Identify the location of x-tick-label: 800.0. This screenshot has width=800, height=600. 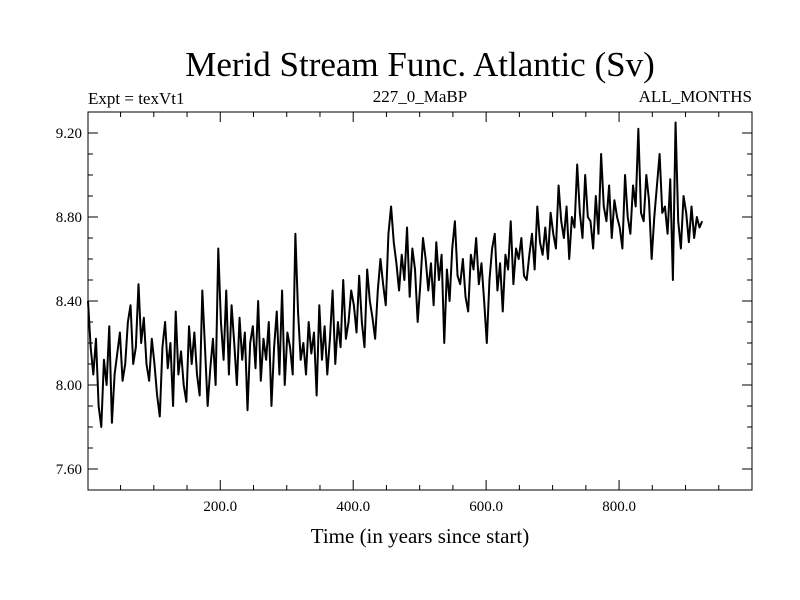
(619, 507).